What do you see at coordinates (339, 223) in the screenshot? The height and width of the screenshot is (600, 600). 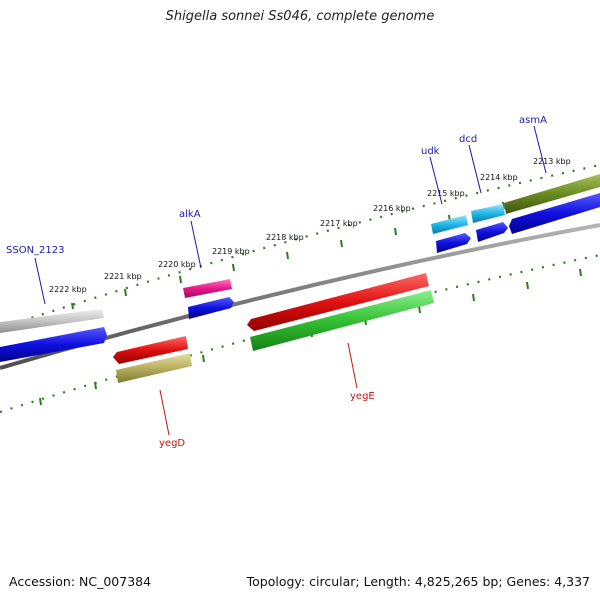 I see `scale-label: 2217 kbp` at bounding box center [339, 223].